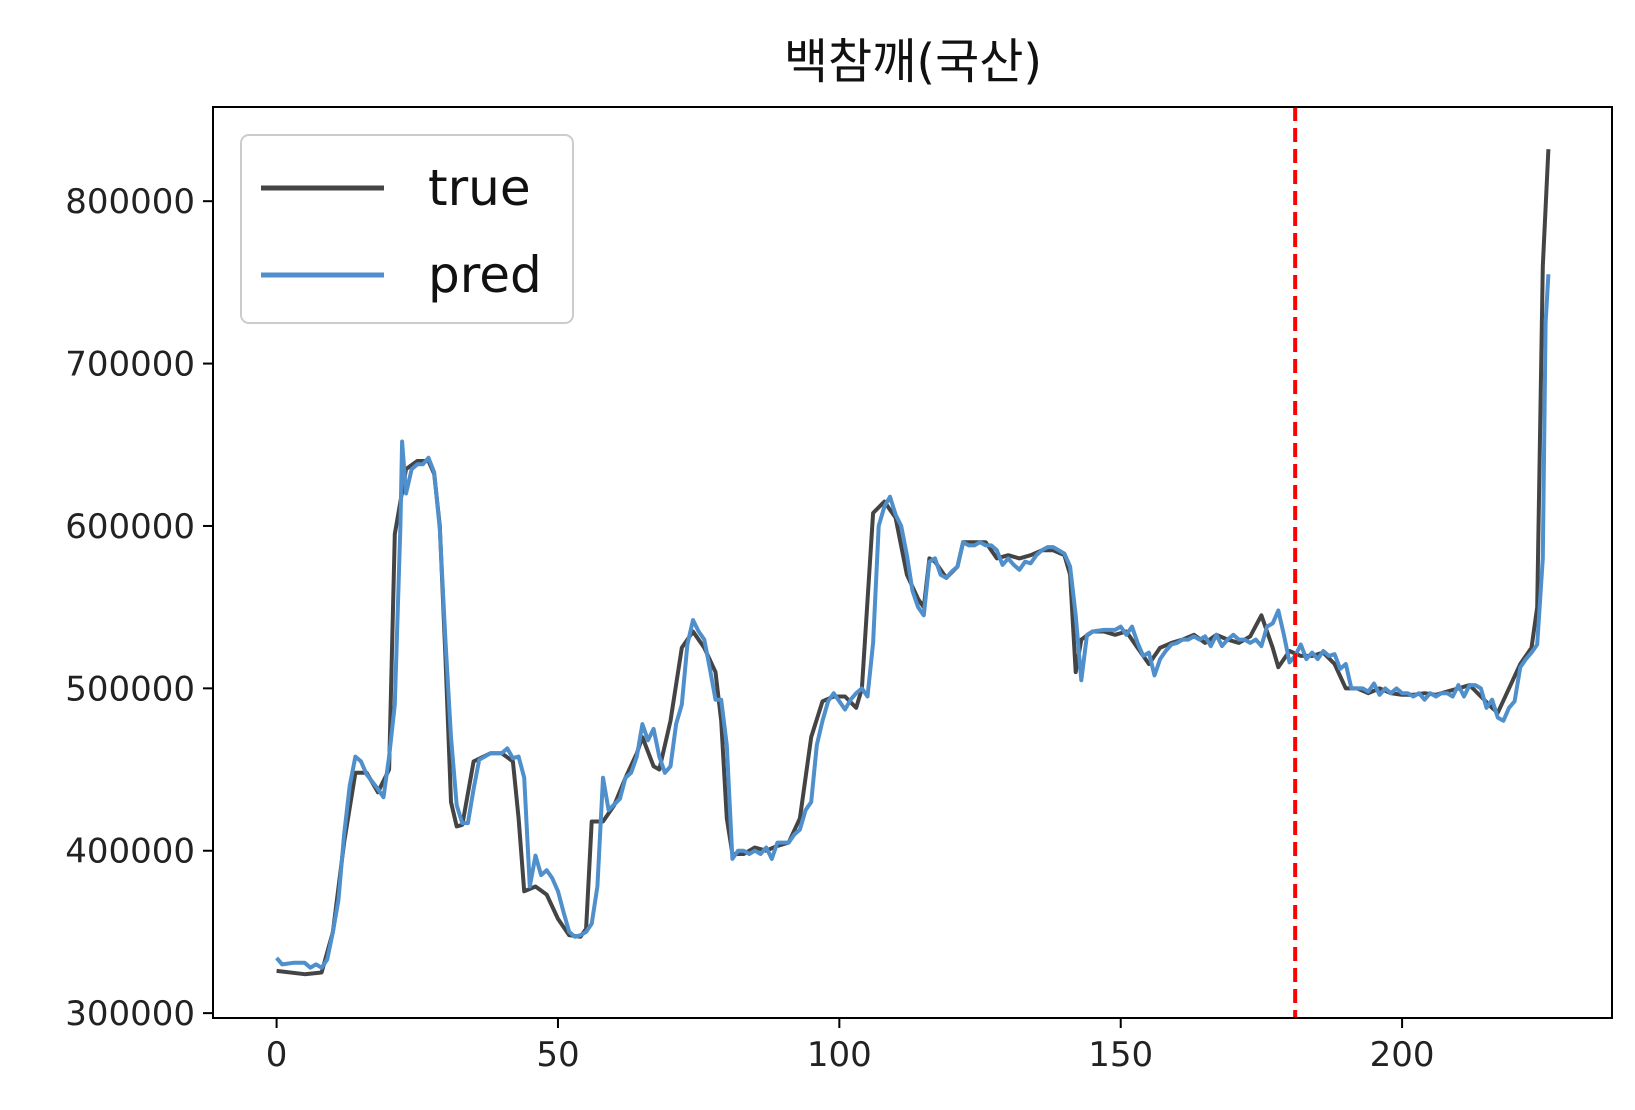  I want to click on y-tick-label: 400000, so click(130, 852).